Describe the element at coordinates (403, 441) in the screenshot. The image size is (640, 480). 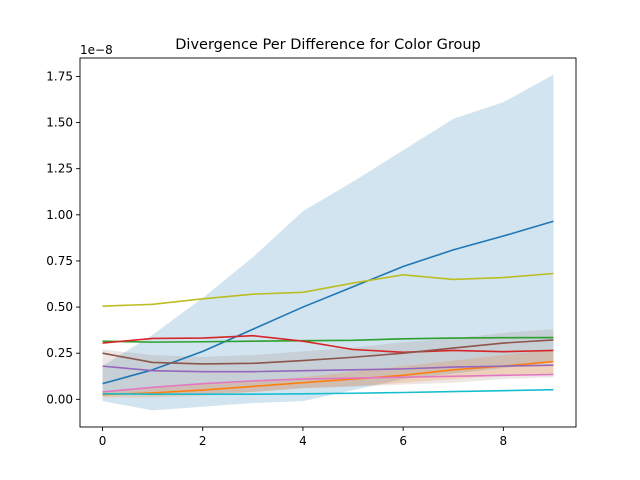
I see `x-tick-label: 6` at that location.